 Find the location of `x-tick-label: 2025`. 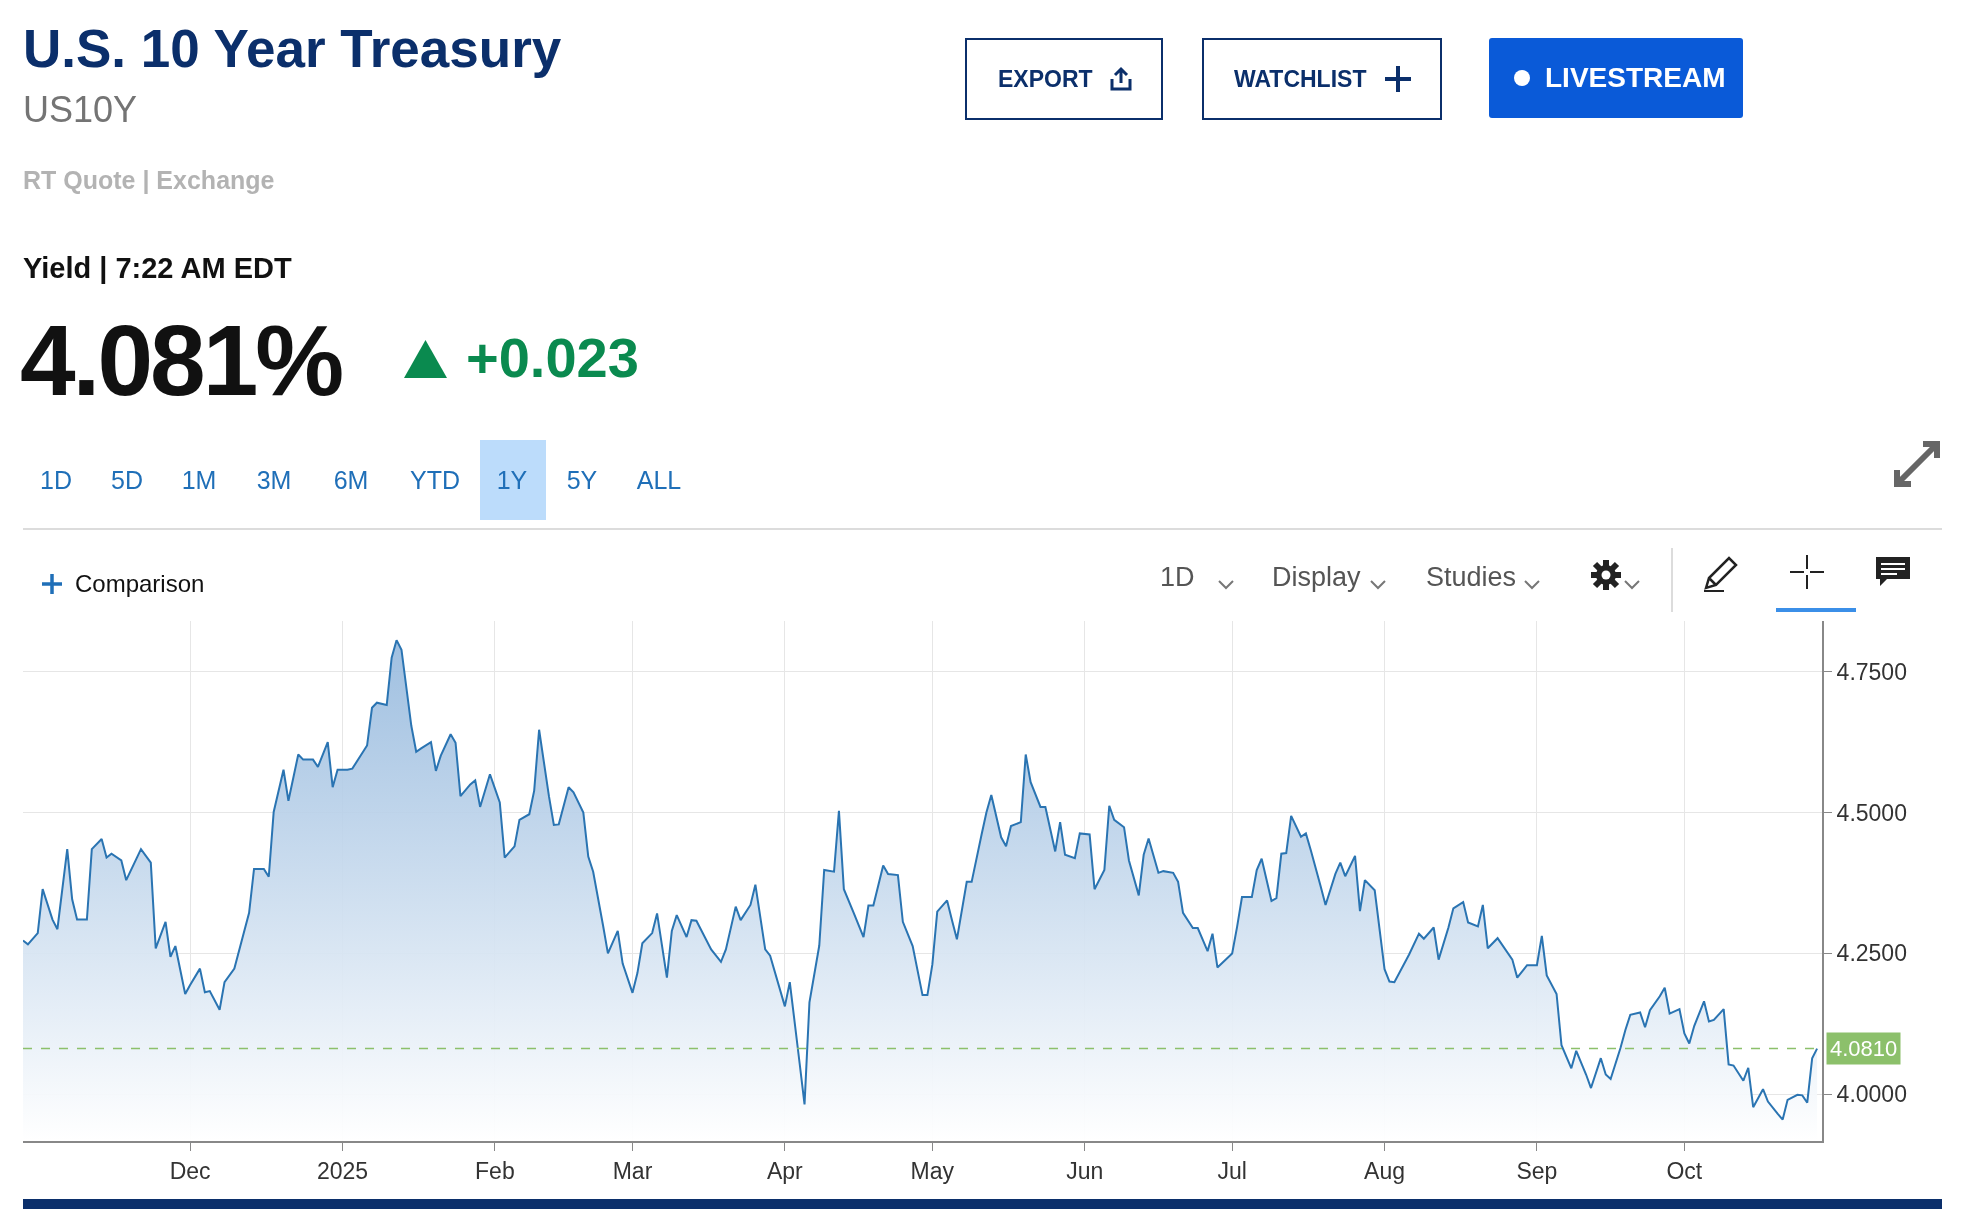

x-tick-label: 2025 is located at coordinates (342, 1170).